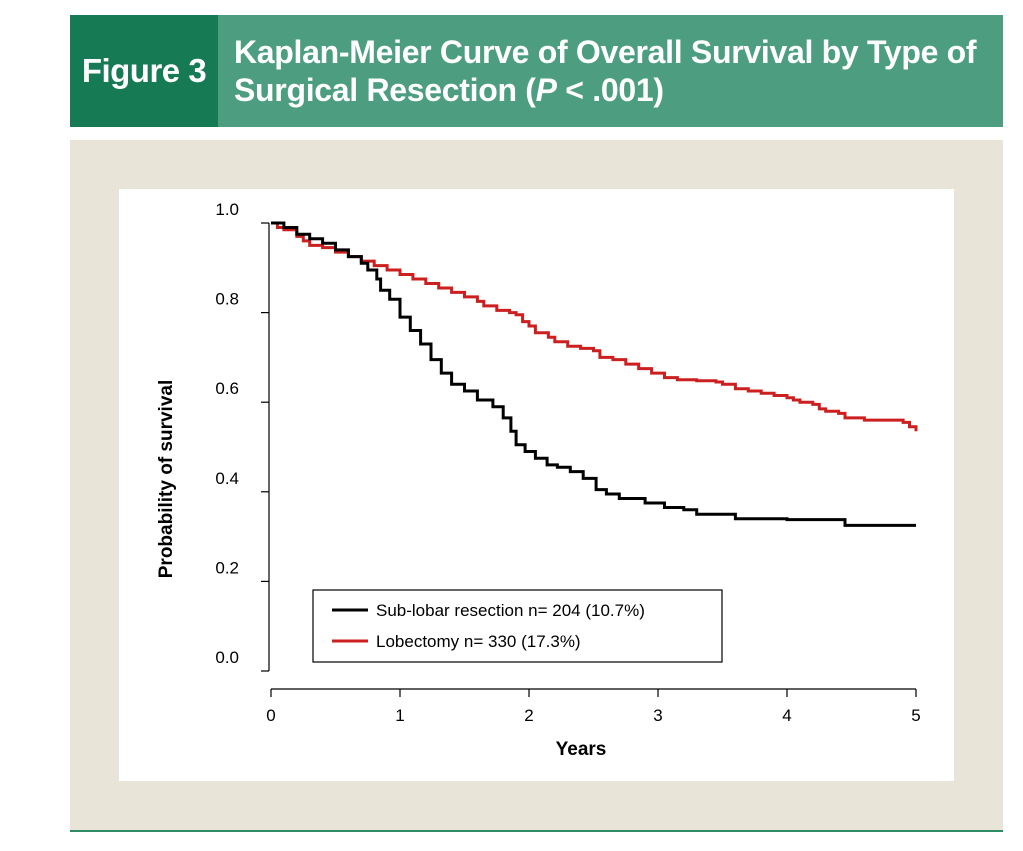 This screenshot has width=1023, height=851. What do you see at coordinates (227, 209) in the screenshot?
I see `y-tick-label: 1.0` at bounding box center [227, 209].